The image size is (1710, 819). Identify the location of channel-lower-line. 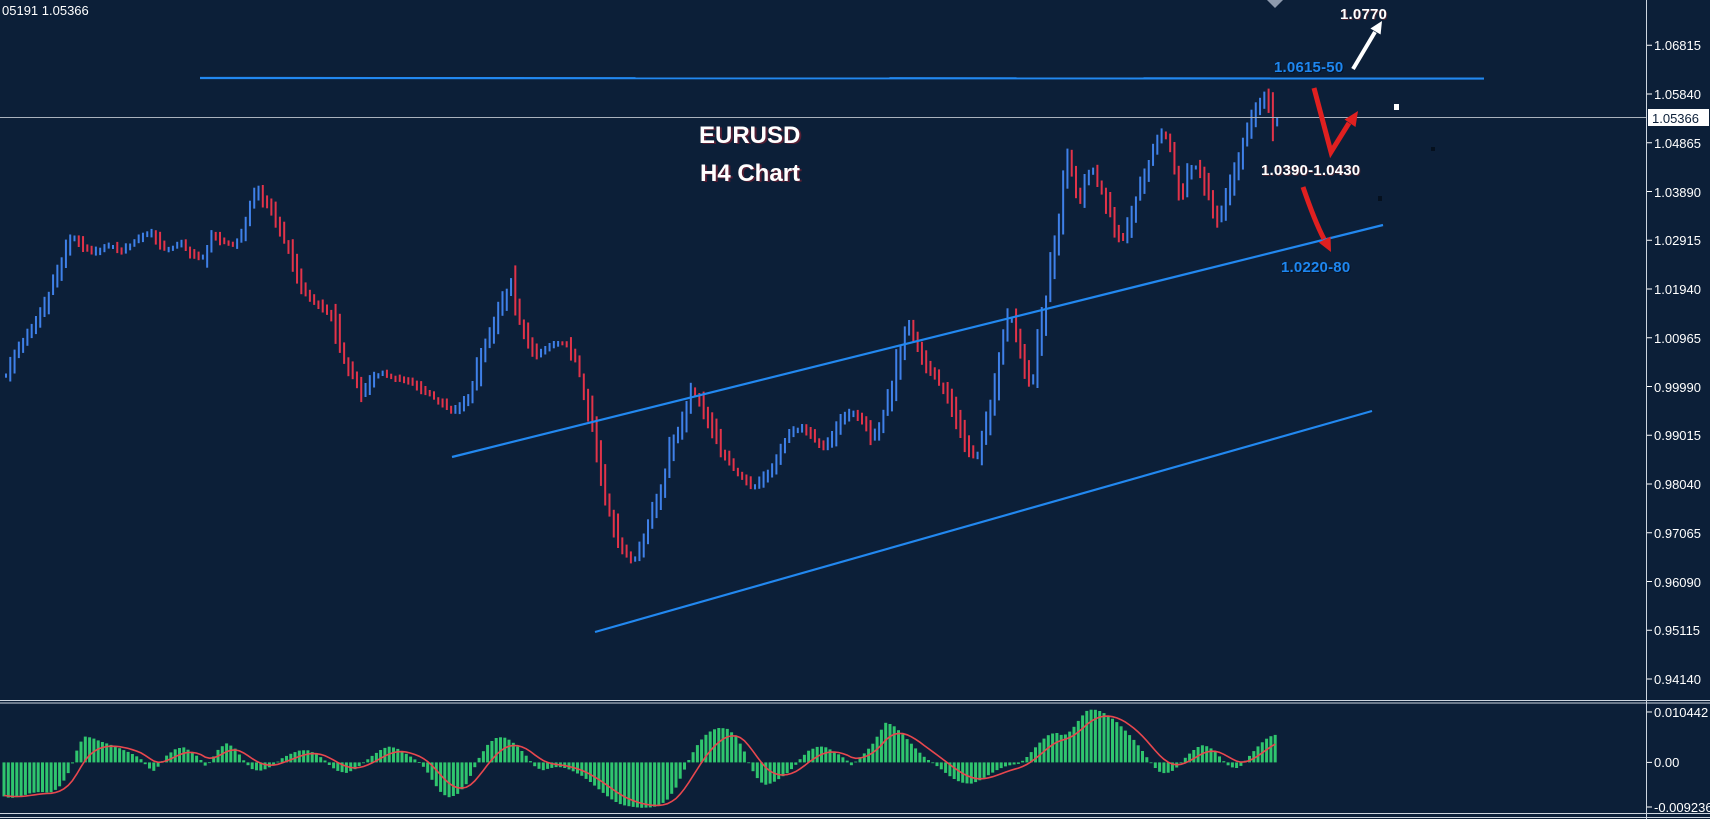
(983, 521).